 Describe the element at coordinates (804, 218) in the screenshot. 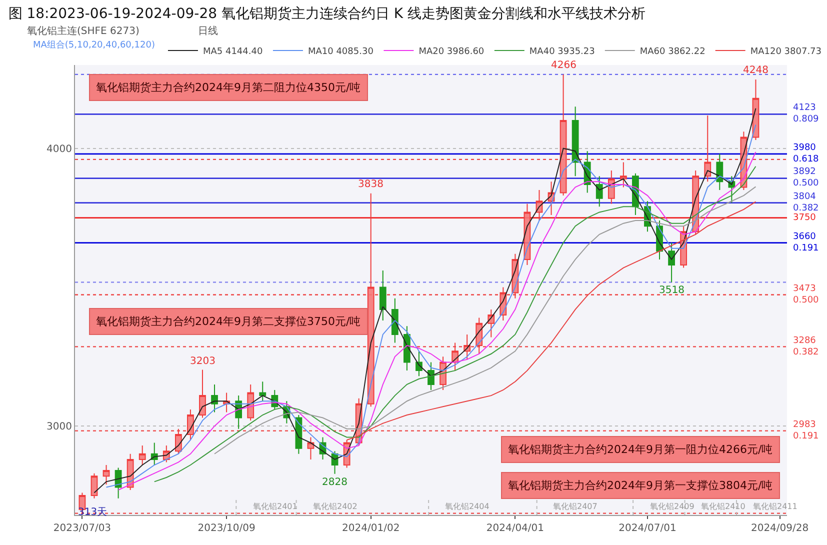

I see `ref-line-label: 3750` at that location.